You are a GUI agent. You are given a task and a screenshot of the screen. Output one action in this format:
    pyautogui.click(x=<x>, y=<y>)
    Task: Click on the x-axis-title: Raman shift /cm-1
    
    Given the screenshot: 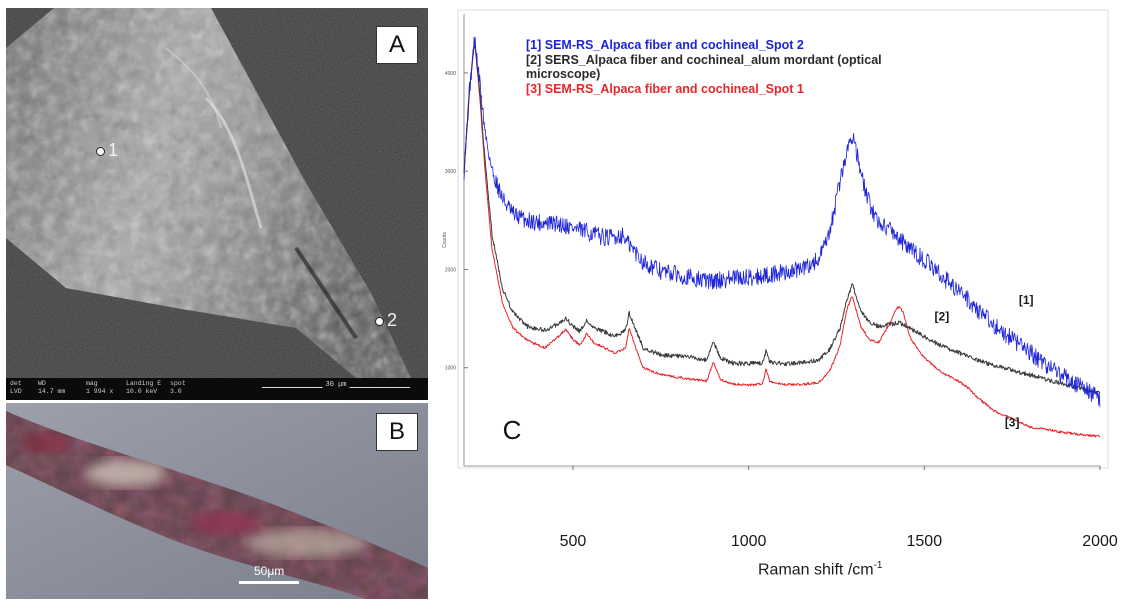 What is the action you would take?
    pyautogui.click(x=820, y=569)
    